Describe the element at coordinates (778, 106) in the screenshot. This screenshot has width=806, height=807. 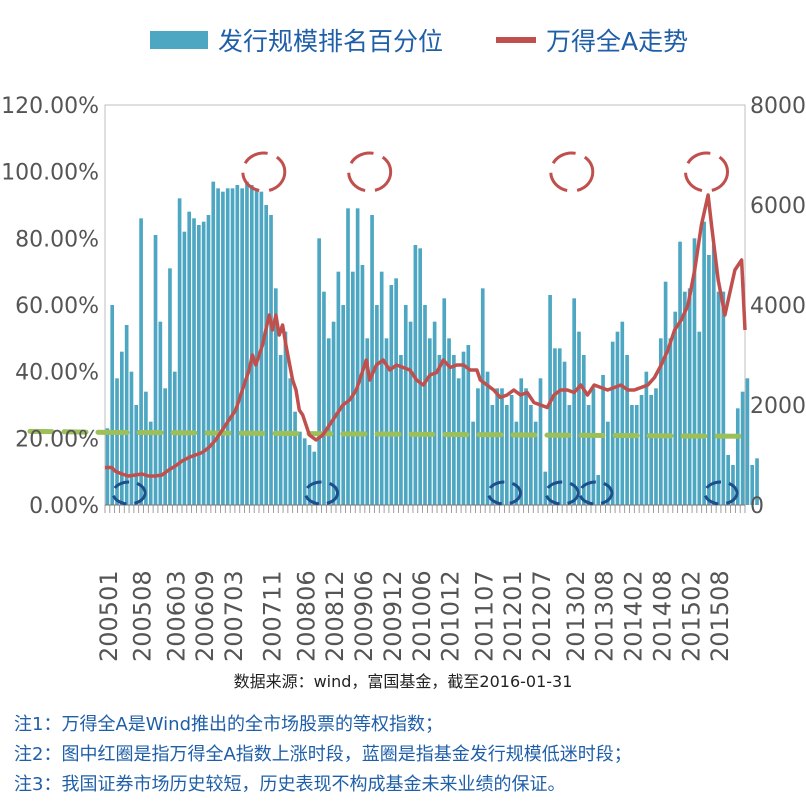
I see `y-right-tick-label: 8000` at that location.